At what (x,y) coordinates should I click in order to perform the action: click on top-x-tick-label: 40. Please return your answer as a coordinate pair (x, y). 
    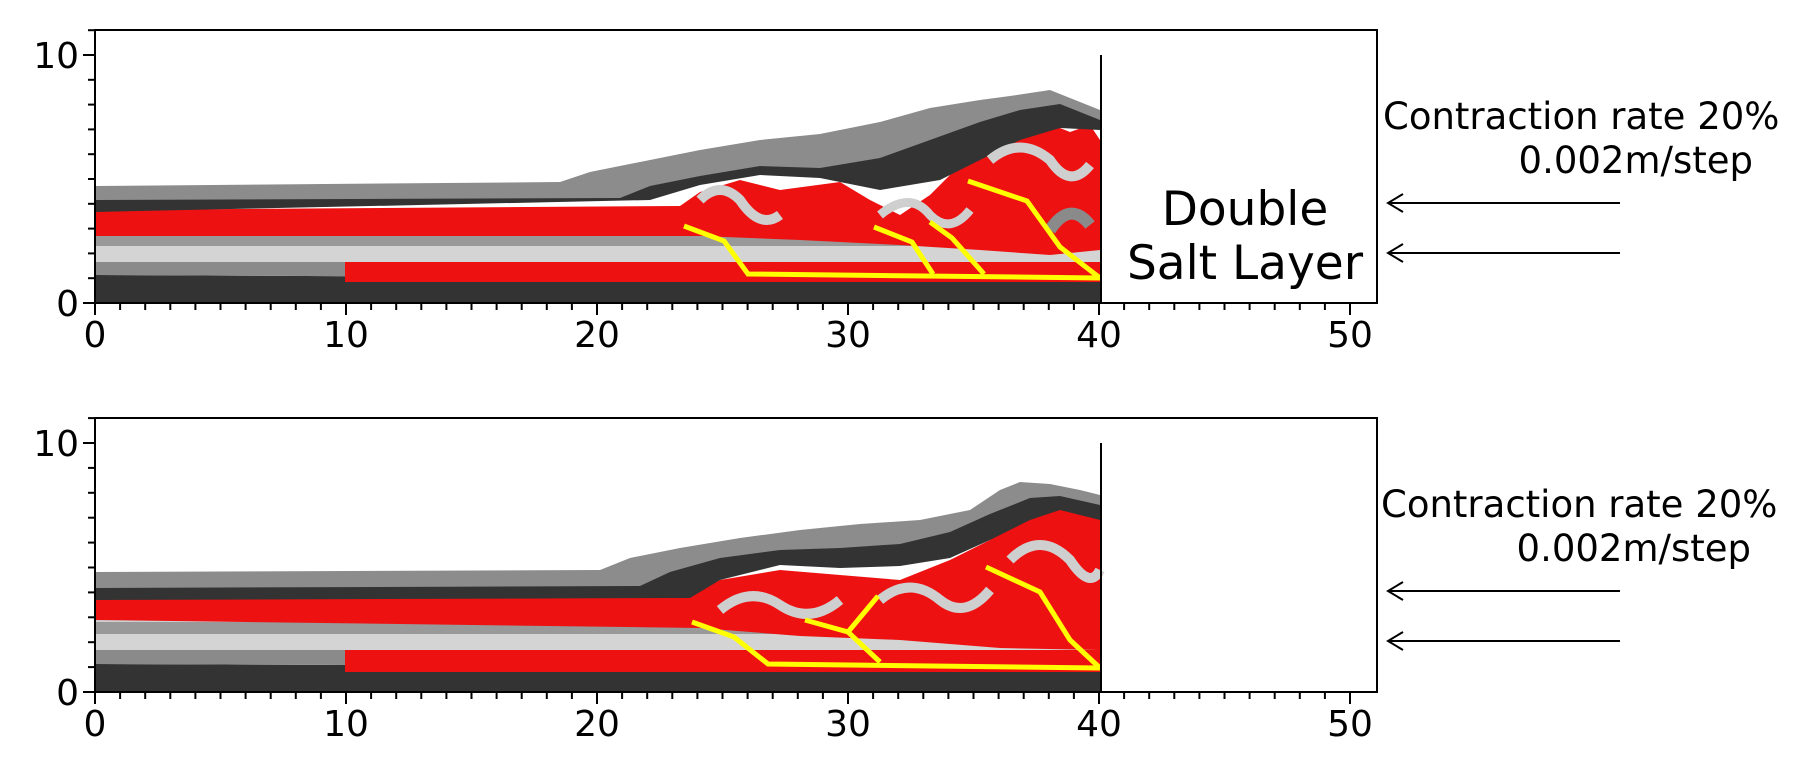
    Looking at the image, I should click on (1099, 335).